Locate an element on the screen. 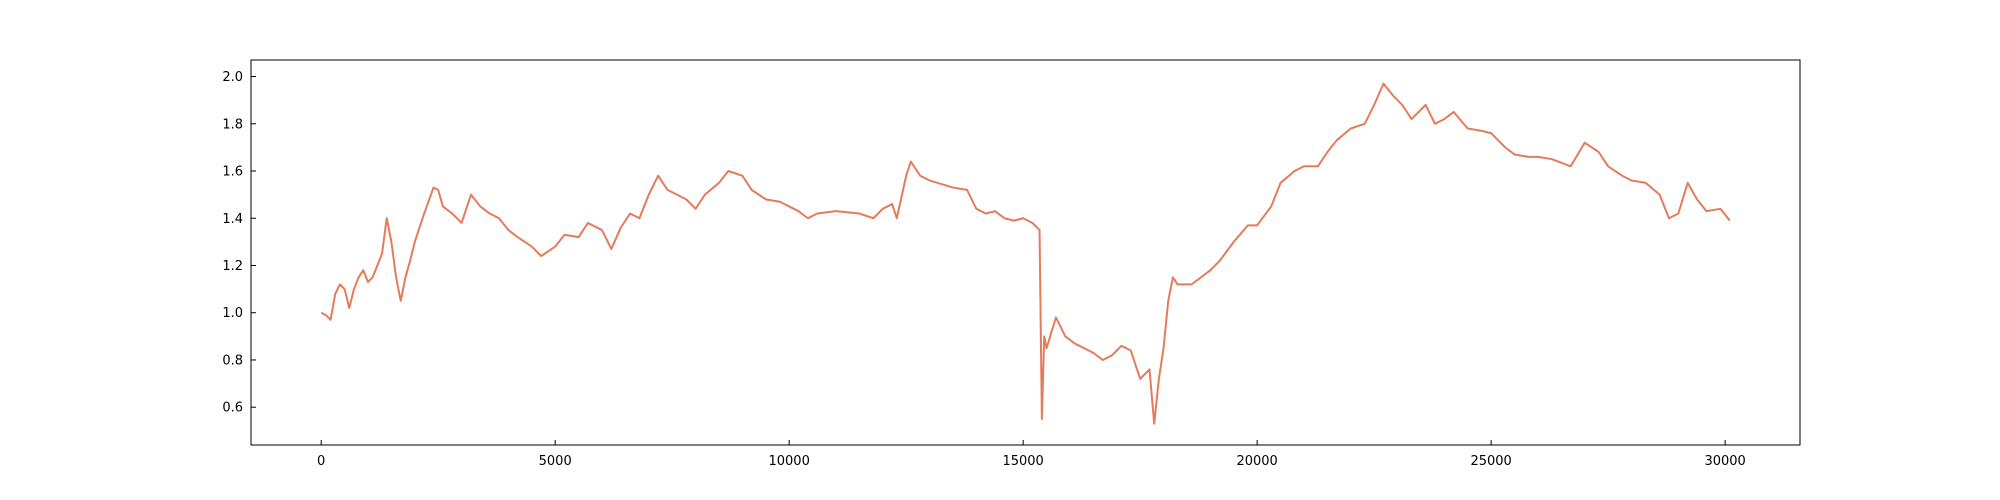  y-tick-label: 0.6 is located at coordinates (232, 408).